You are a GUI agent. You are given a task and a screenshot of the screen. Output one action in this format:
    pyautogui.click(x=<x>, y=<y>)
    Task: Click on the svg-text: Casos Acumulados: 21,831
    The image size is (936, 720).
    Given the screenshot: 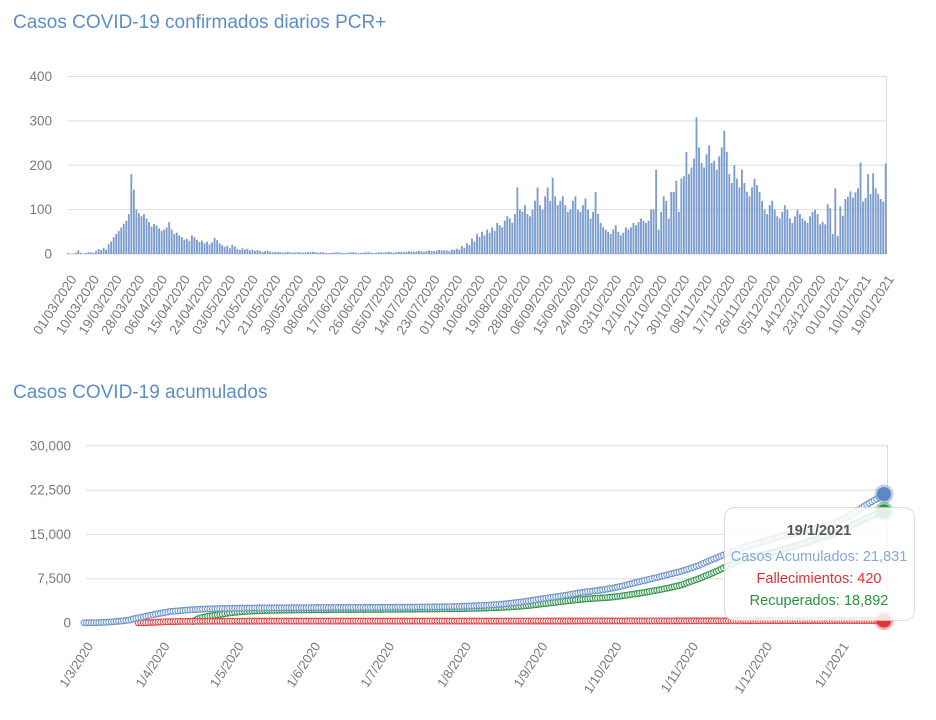 What is the action you would take?
    pyautogui.click(x=819, y=557)
    